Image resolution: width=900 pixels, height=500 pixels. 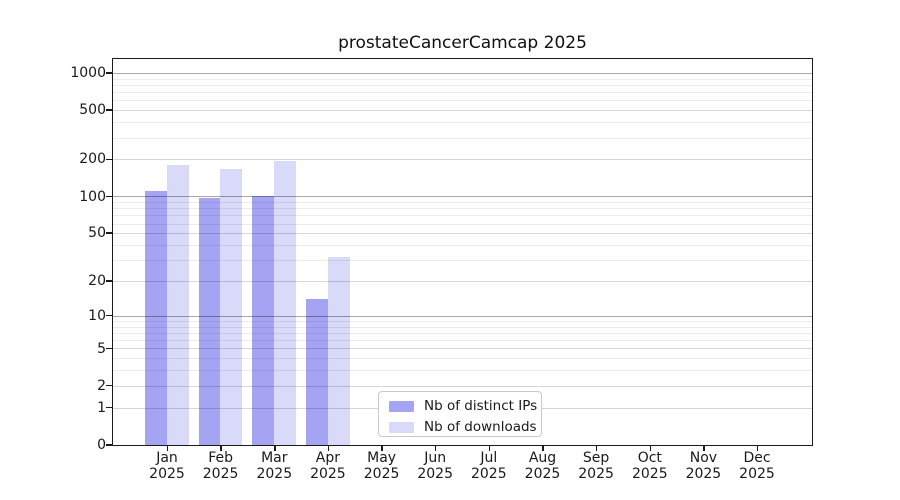 What do you see at coordinates (596, 466) in the screenshot?
I see `x-tick-label: Sep 2025` at bounding box center [596, 466].